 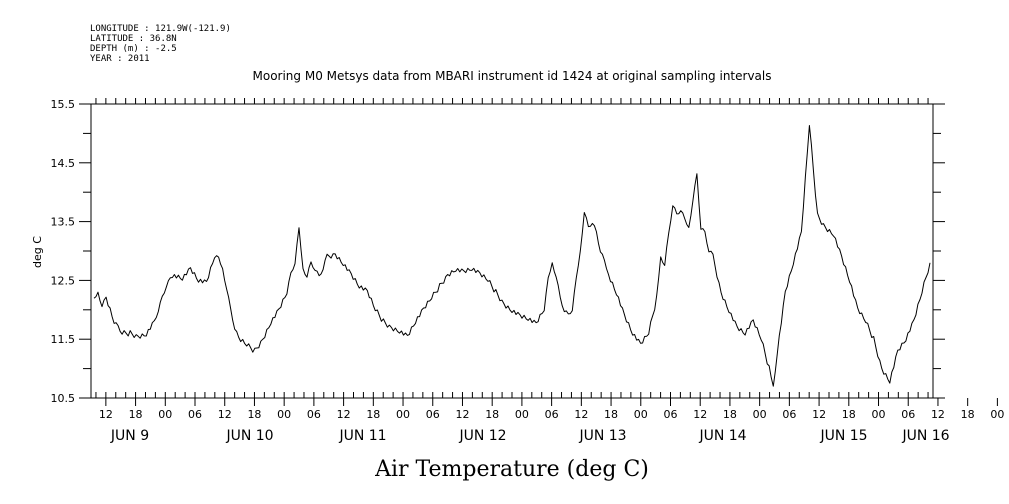 I want to click on x-day-label: JUN 9, so click(x=129, y=436).